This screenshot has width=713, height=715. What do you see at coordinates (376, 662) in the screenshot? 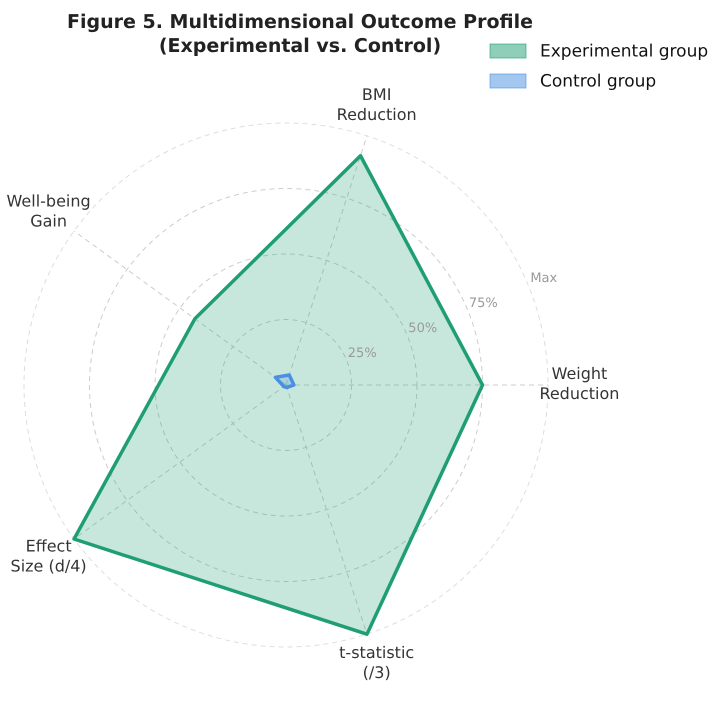
I see `spoke-label: t-statistic (/3)` at bounding box center [376, 662].